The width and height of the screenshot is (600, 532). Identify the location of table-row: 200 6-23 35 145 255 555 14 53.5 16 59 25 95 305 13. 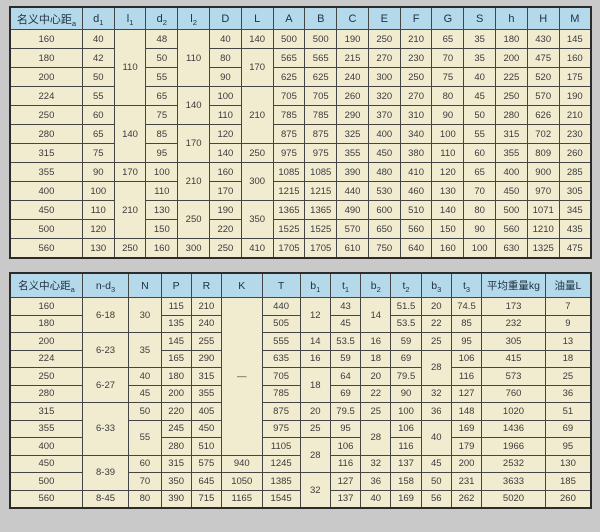
(300, 350).